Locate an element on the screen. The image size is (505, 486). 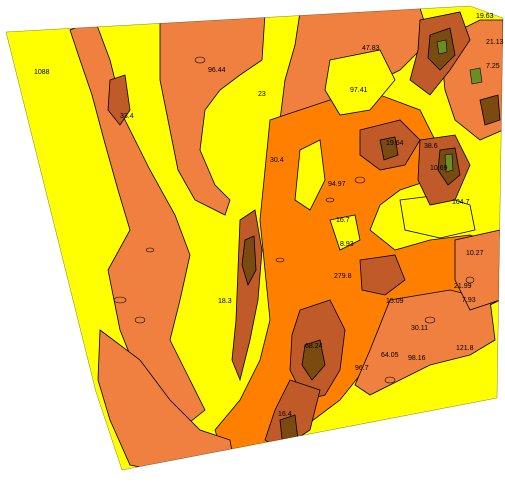
contour-label: 10.27 is located at coordinates (475, 253).